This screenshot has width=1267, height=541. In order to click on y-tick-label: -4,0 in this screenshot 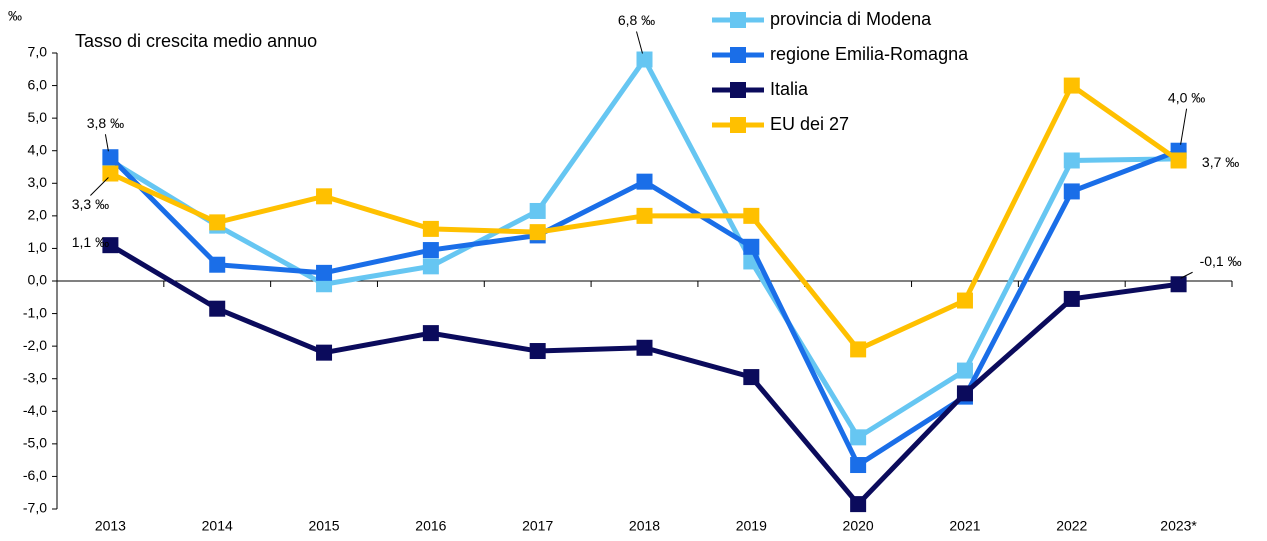, I will do `click(35, 410)`.